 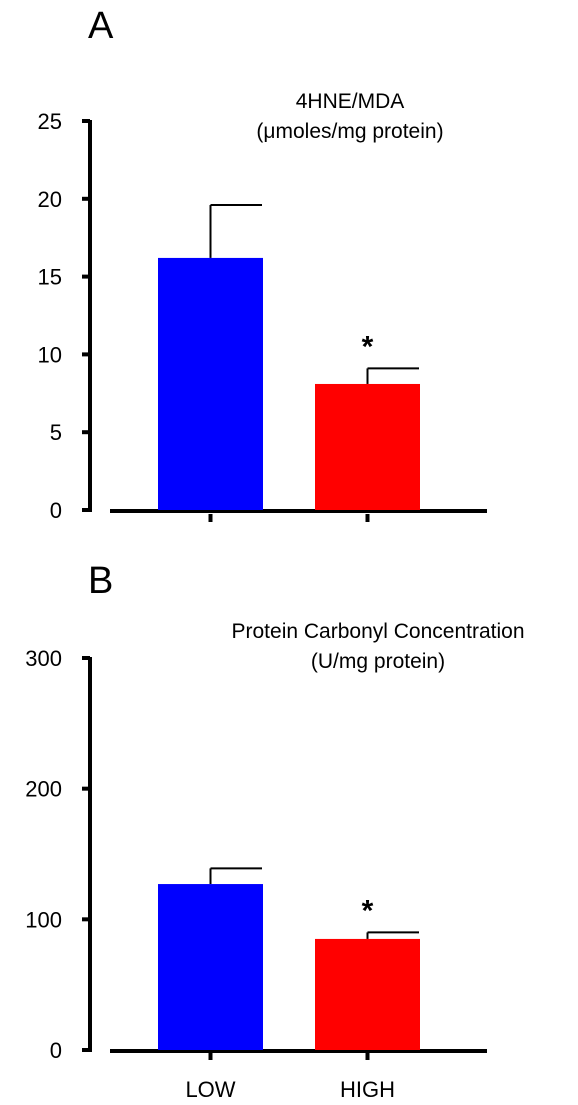 I want to click on chart-subtitle: (U/mg protein), so click(x=378, y=661).